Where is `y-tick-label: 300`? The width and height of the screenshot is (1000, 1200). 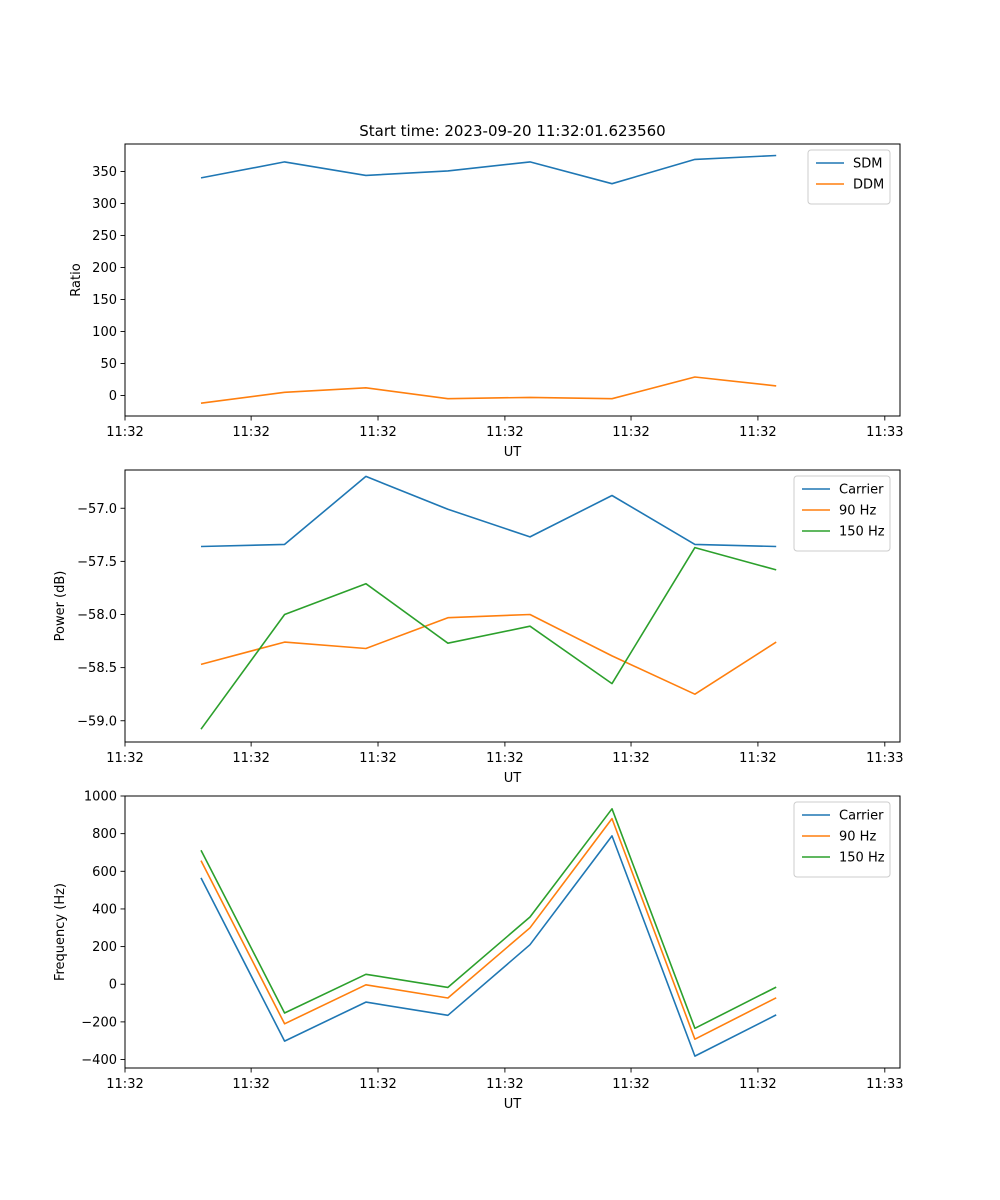 y-tick-label: 300 is located at coordinates (104, 204).